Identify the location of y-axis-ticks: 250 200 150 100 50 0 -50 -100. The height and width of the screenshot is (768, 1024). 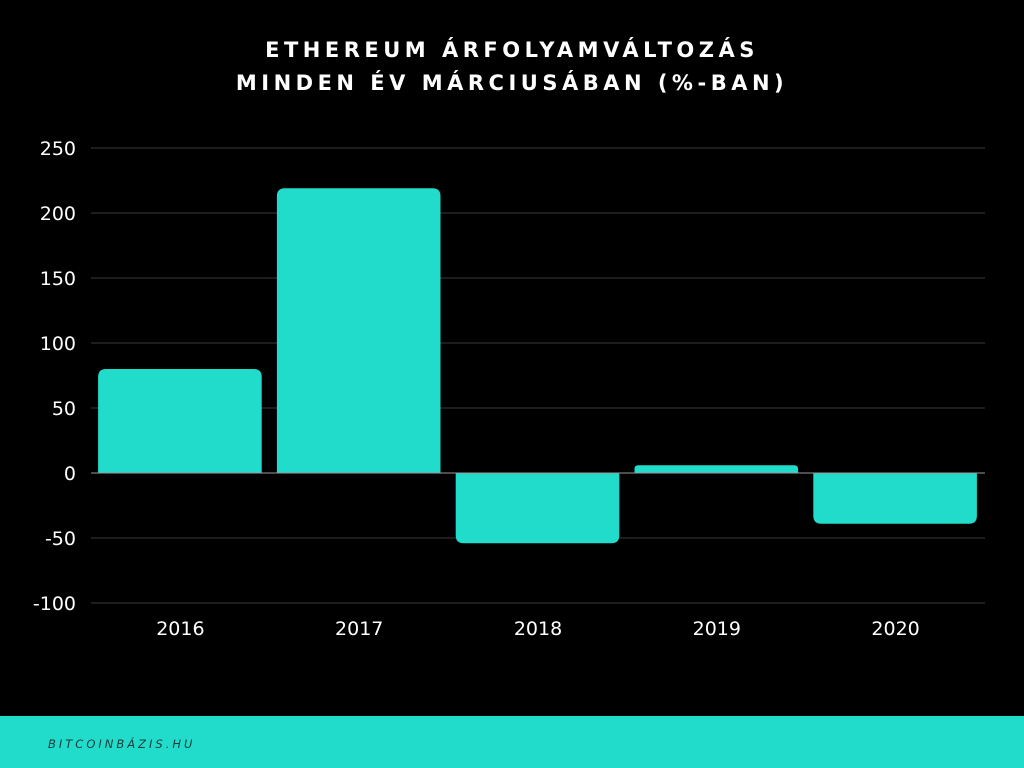
(54, 376).